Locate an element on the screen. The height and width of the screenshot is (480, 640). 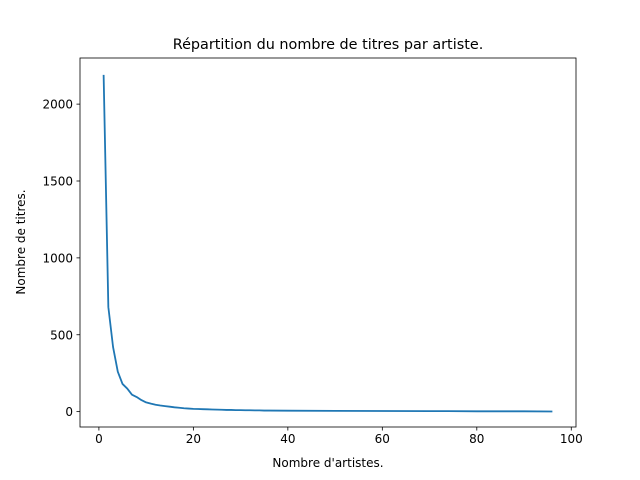
x-tick-label: 40 is located at coordinates (287, 439).